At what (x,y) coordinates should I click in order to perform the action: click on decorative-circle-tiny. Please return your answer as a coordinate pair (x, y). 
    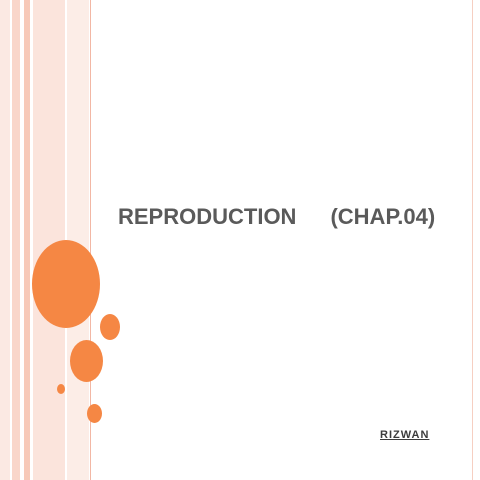
    Looking at the image, I should click on (61, 389).